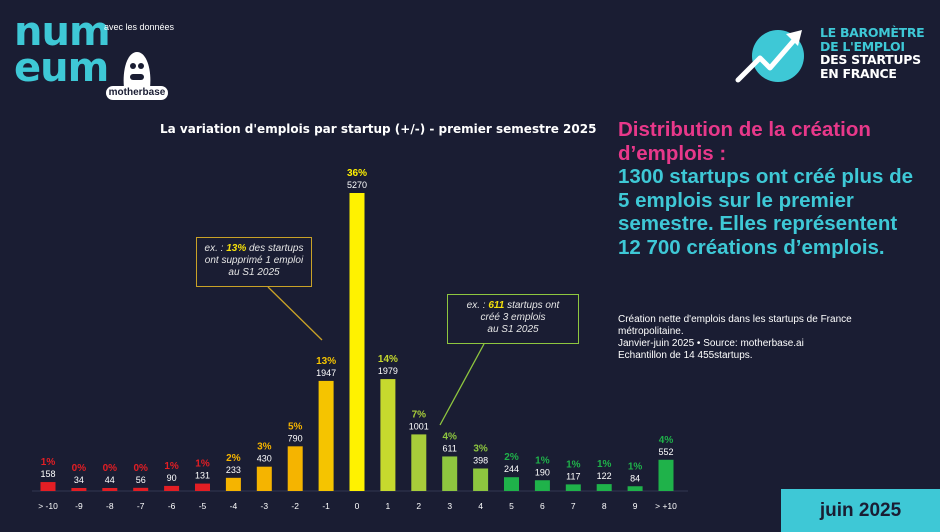 Image resolution: width=940 pixels, height=532 pixels. Describe the element at coordinates (265, 506) in the screenshot. I see `x-tick-label--3: -3` at that location.